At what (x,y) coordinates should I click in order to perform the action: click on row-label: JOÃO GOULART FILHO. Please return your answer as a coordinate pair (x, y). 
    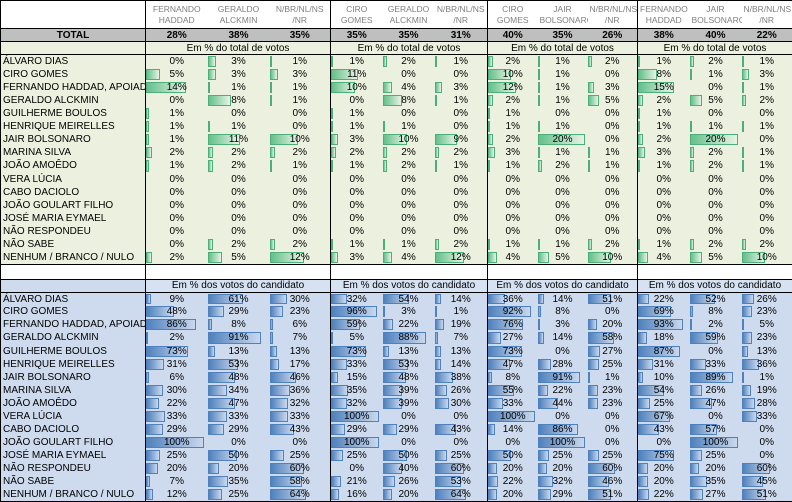
    Looking at the image, I should click on (73, 443).